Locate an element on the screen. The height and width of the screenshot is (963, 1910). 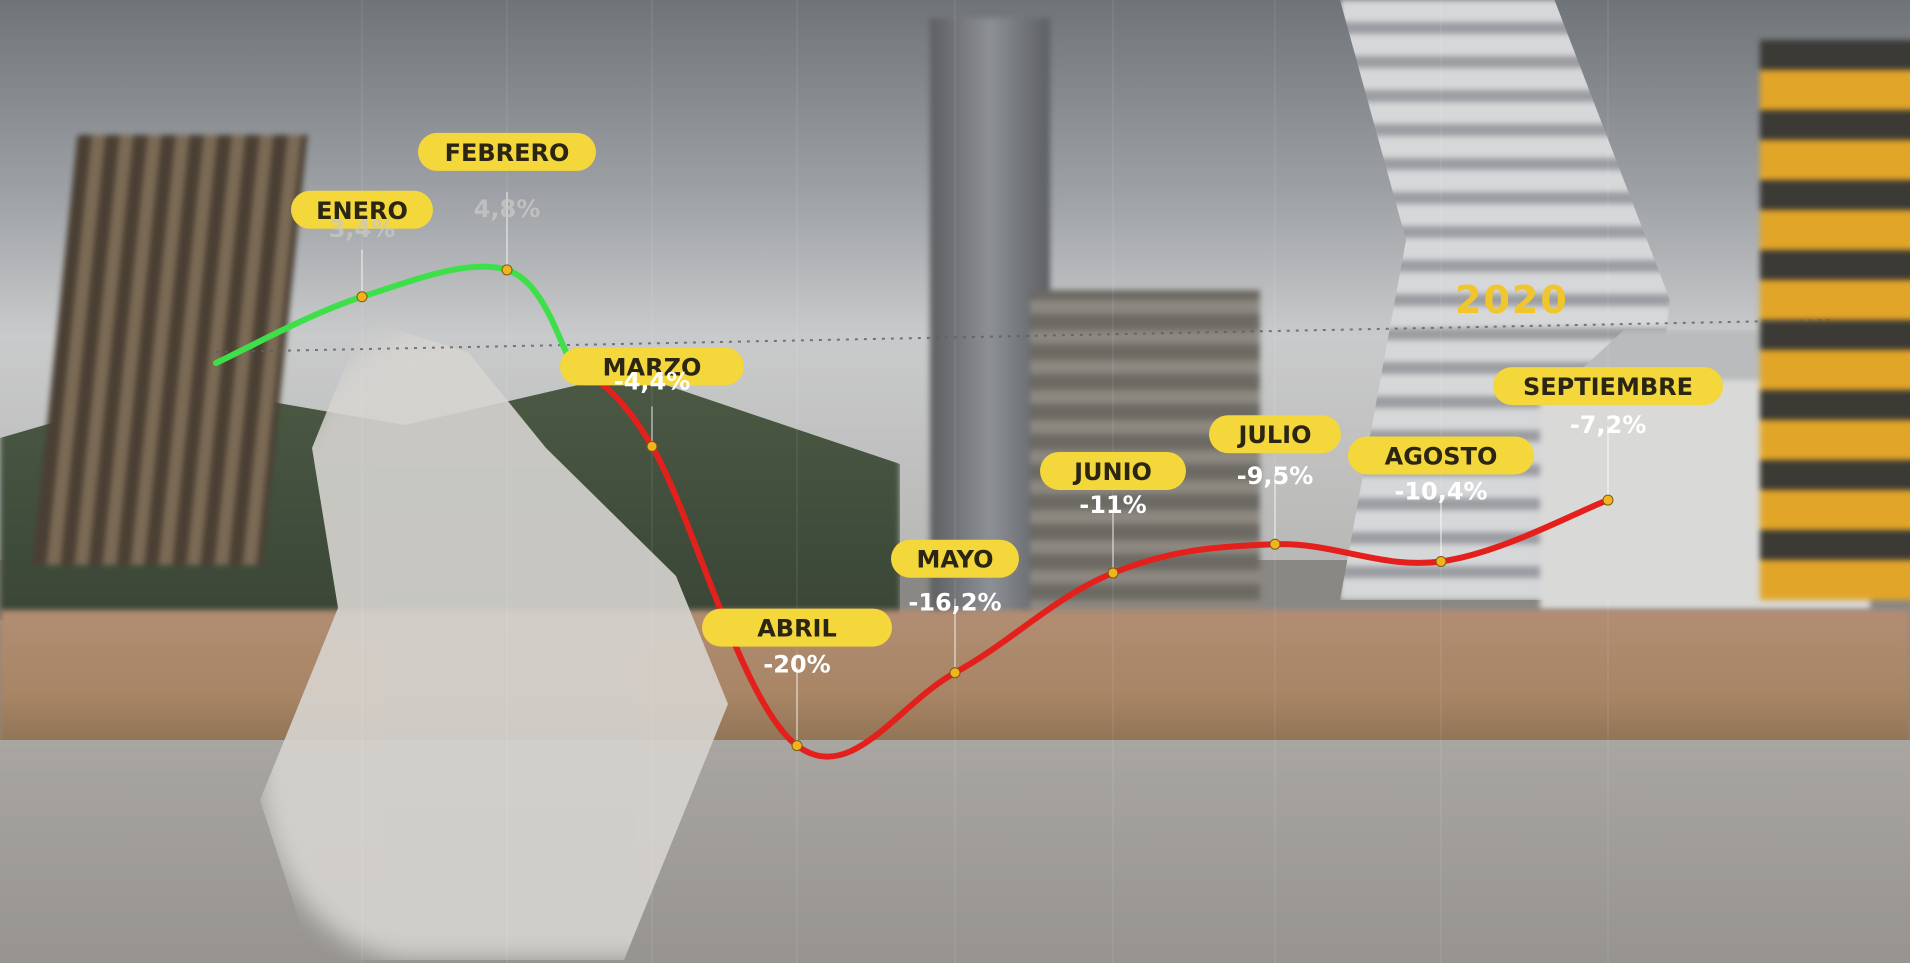
value-label: -20% is located at coordinates (796, 665).